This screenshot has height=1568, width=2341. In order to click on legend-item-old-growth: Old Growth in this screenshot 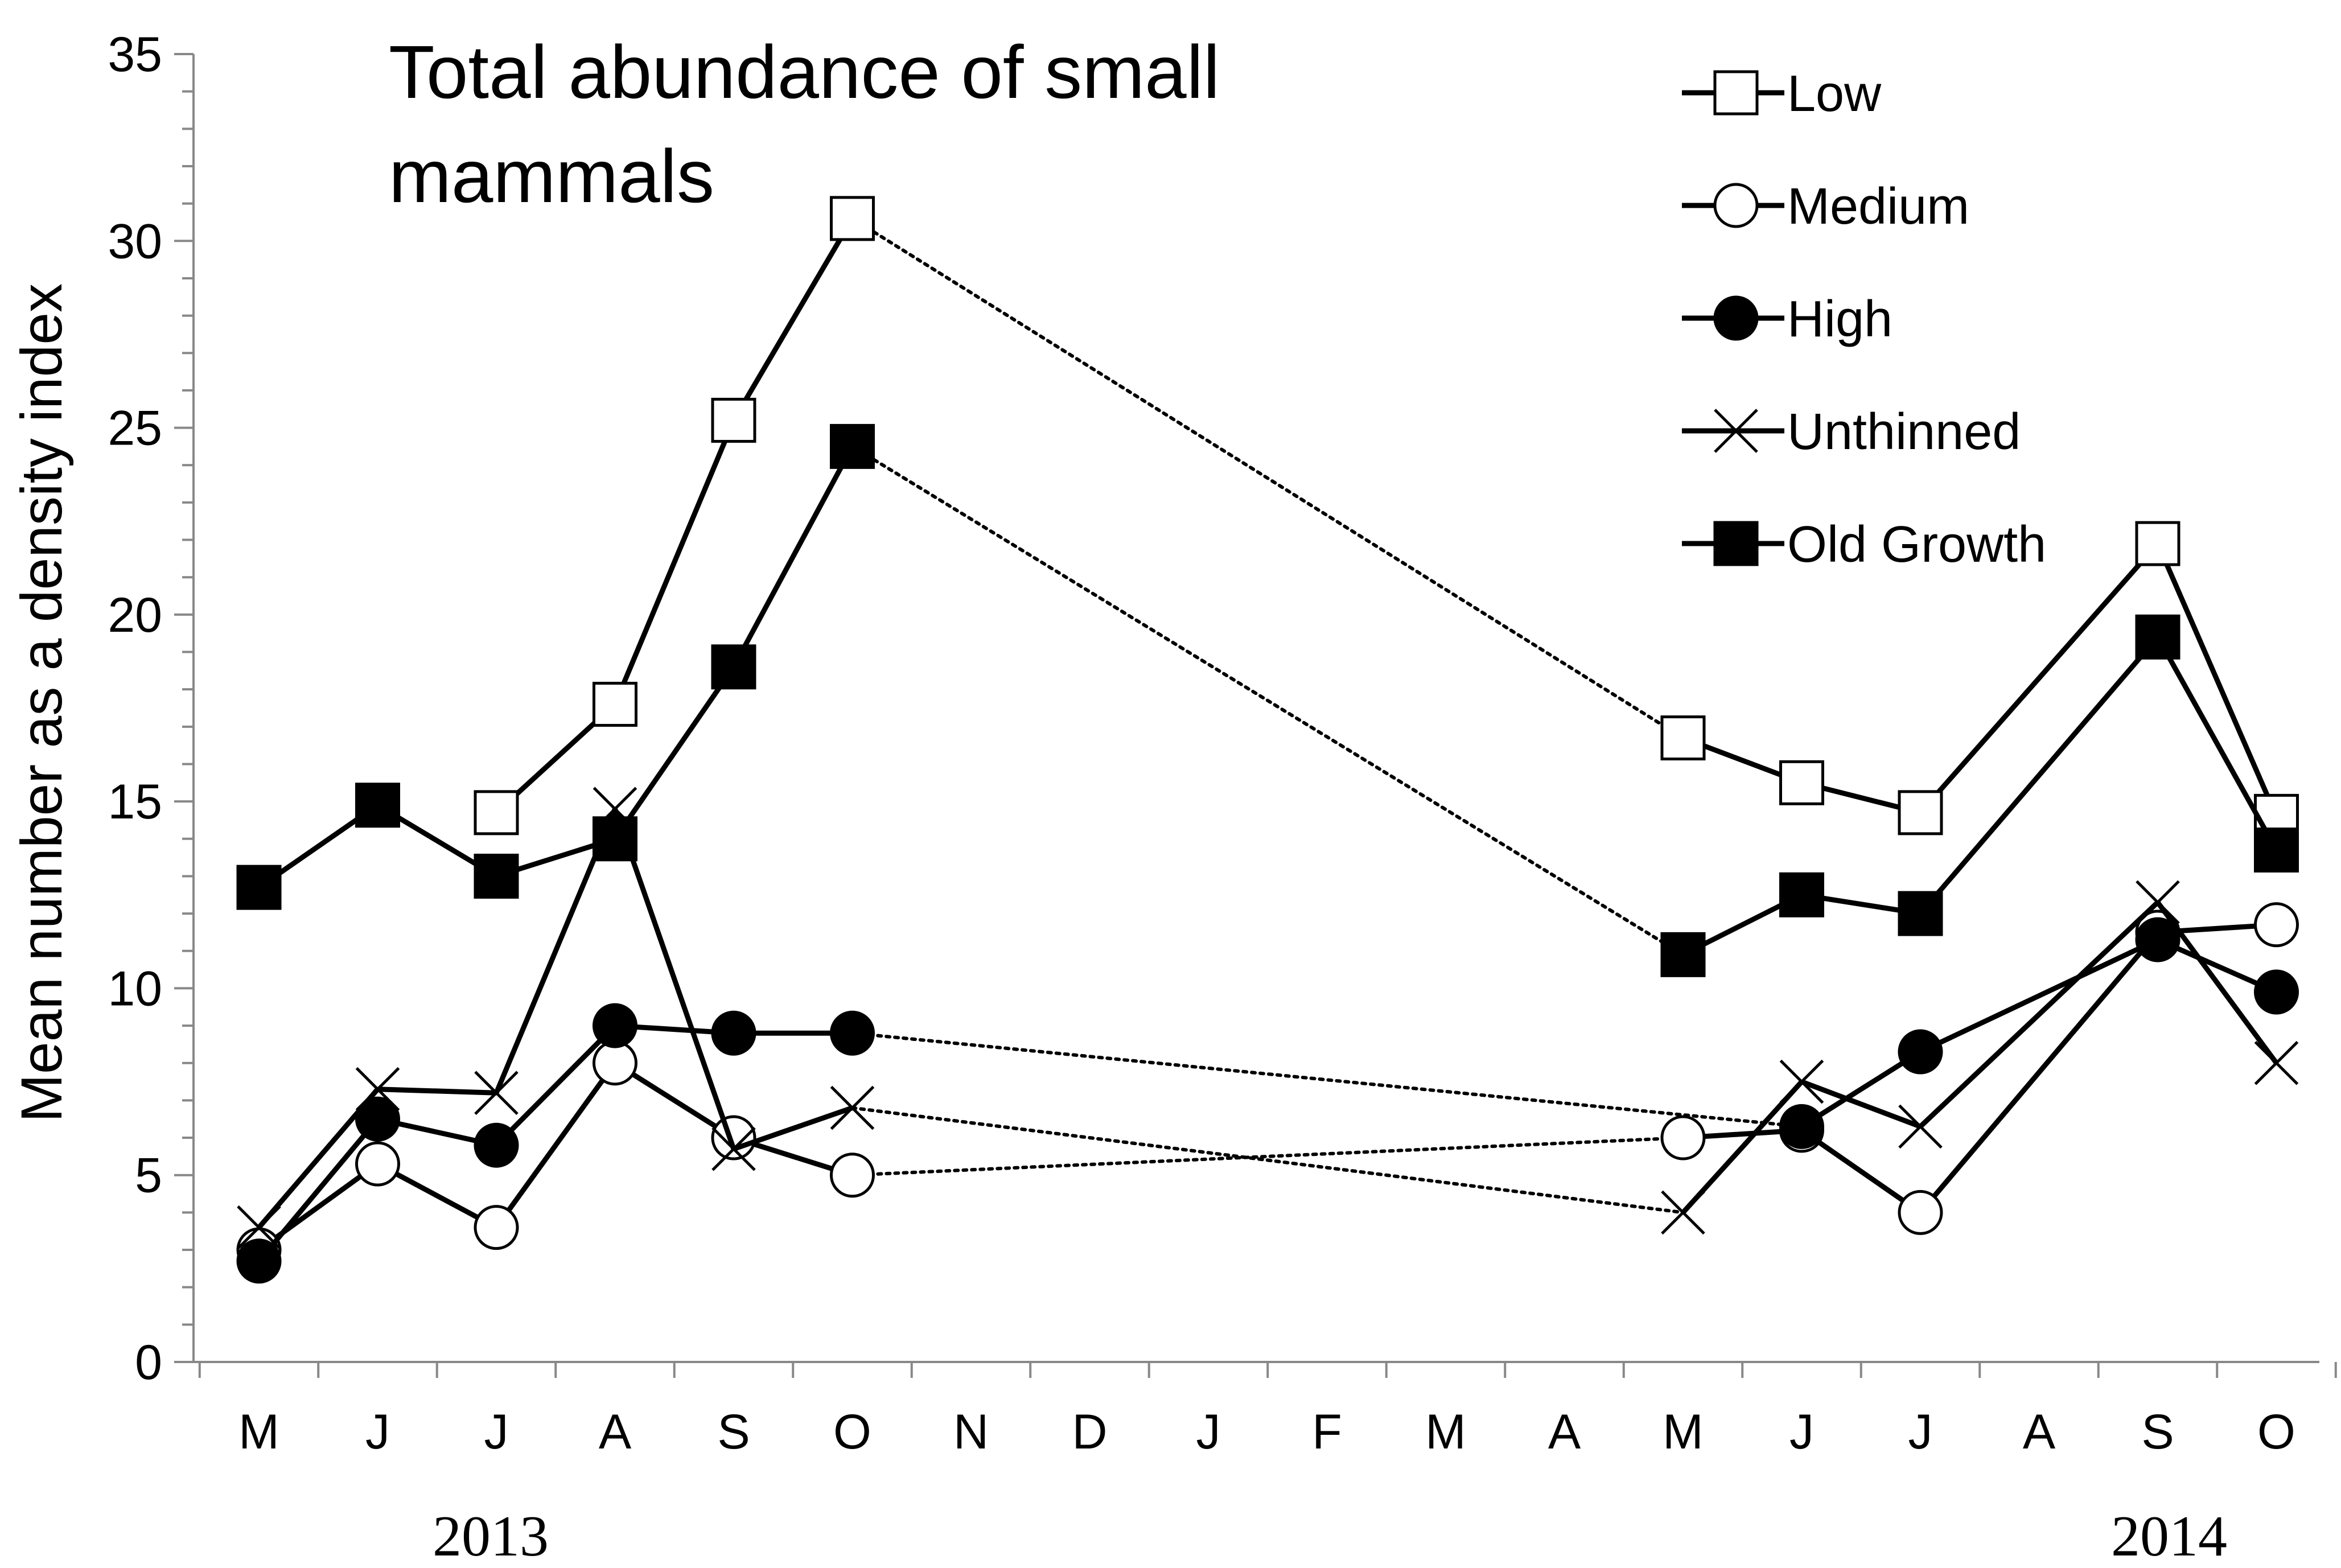, I will do `click(1864, 544)`.